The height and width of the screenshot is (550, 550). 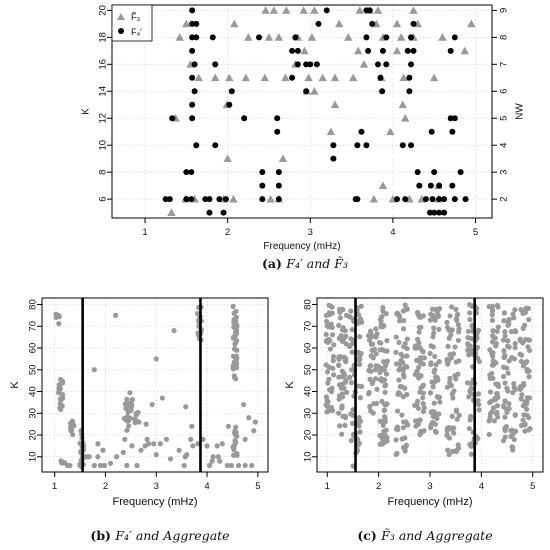 What do you see at coordinates (369, 535) in the screenshot?
I see `caption-label: (c)` at bounding box center [369, 535].